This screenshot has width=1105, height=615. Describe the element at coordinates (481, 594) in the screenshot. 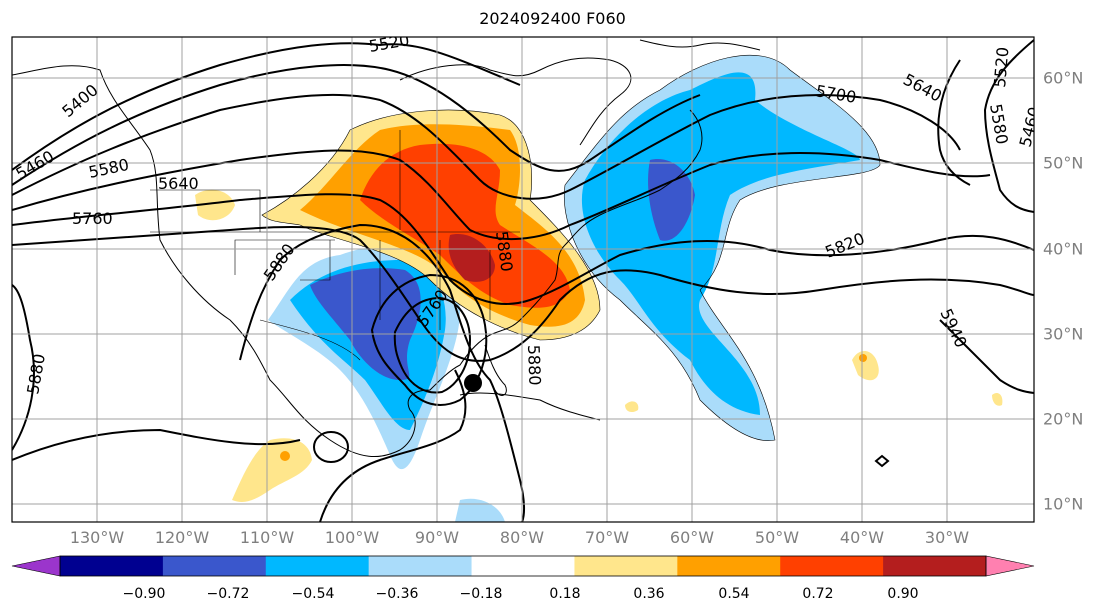

I see `colorbar-tick-label: −0.18` at that location.